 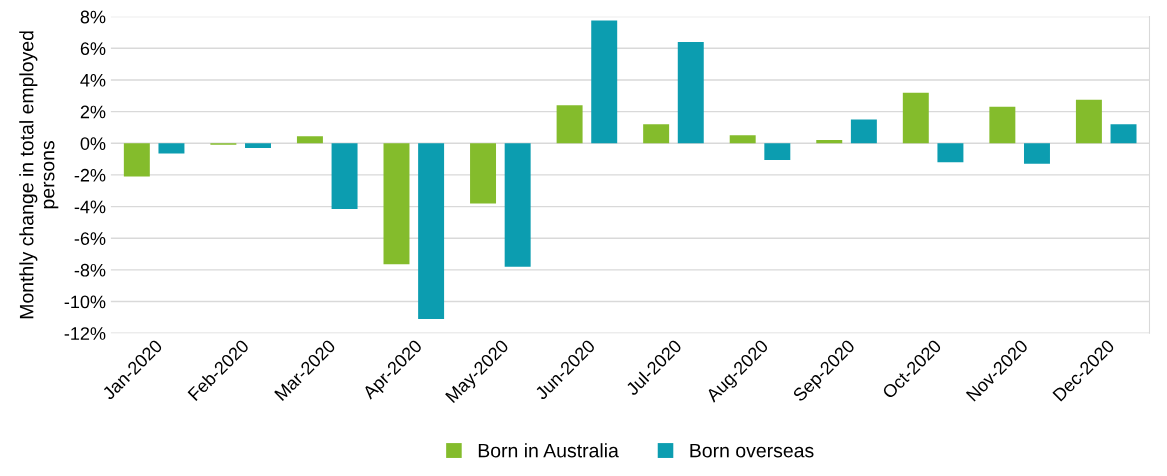 What do you see at coordinates (85, 302) in the screenshot?
I see `y-tick-label: -10%` at bounding box center [85, 302].